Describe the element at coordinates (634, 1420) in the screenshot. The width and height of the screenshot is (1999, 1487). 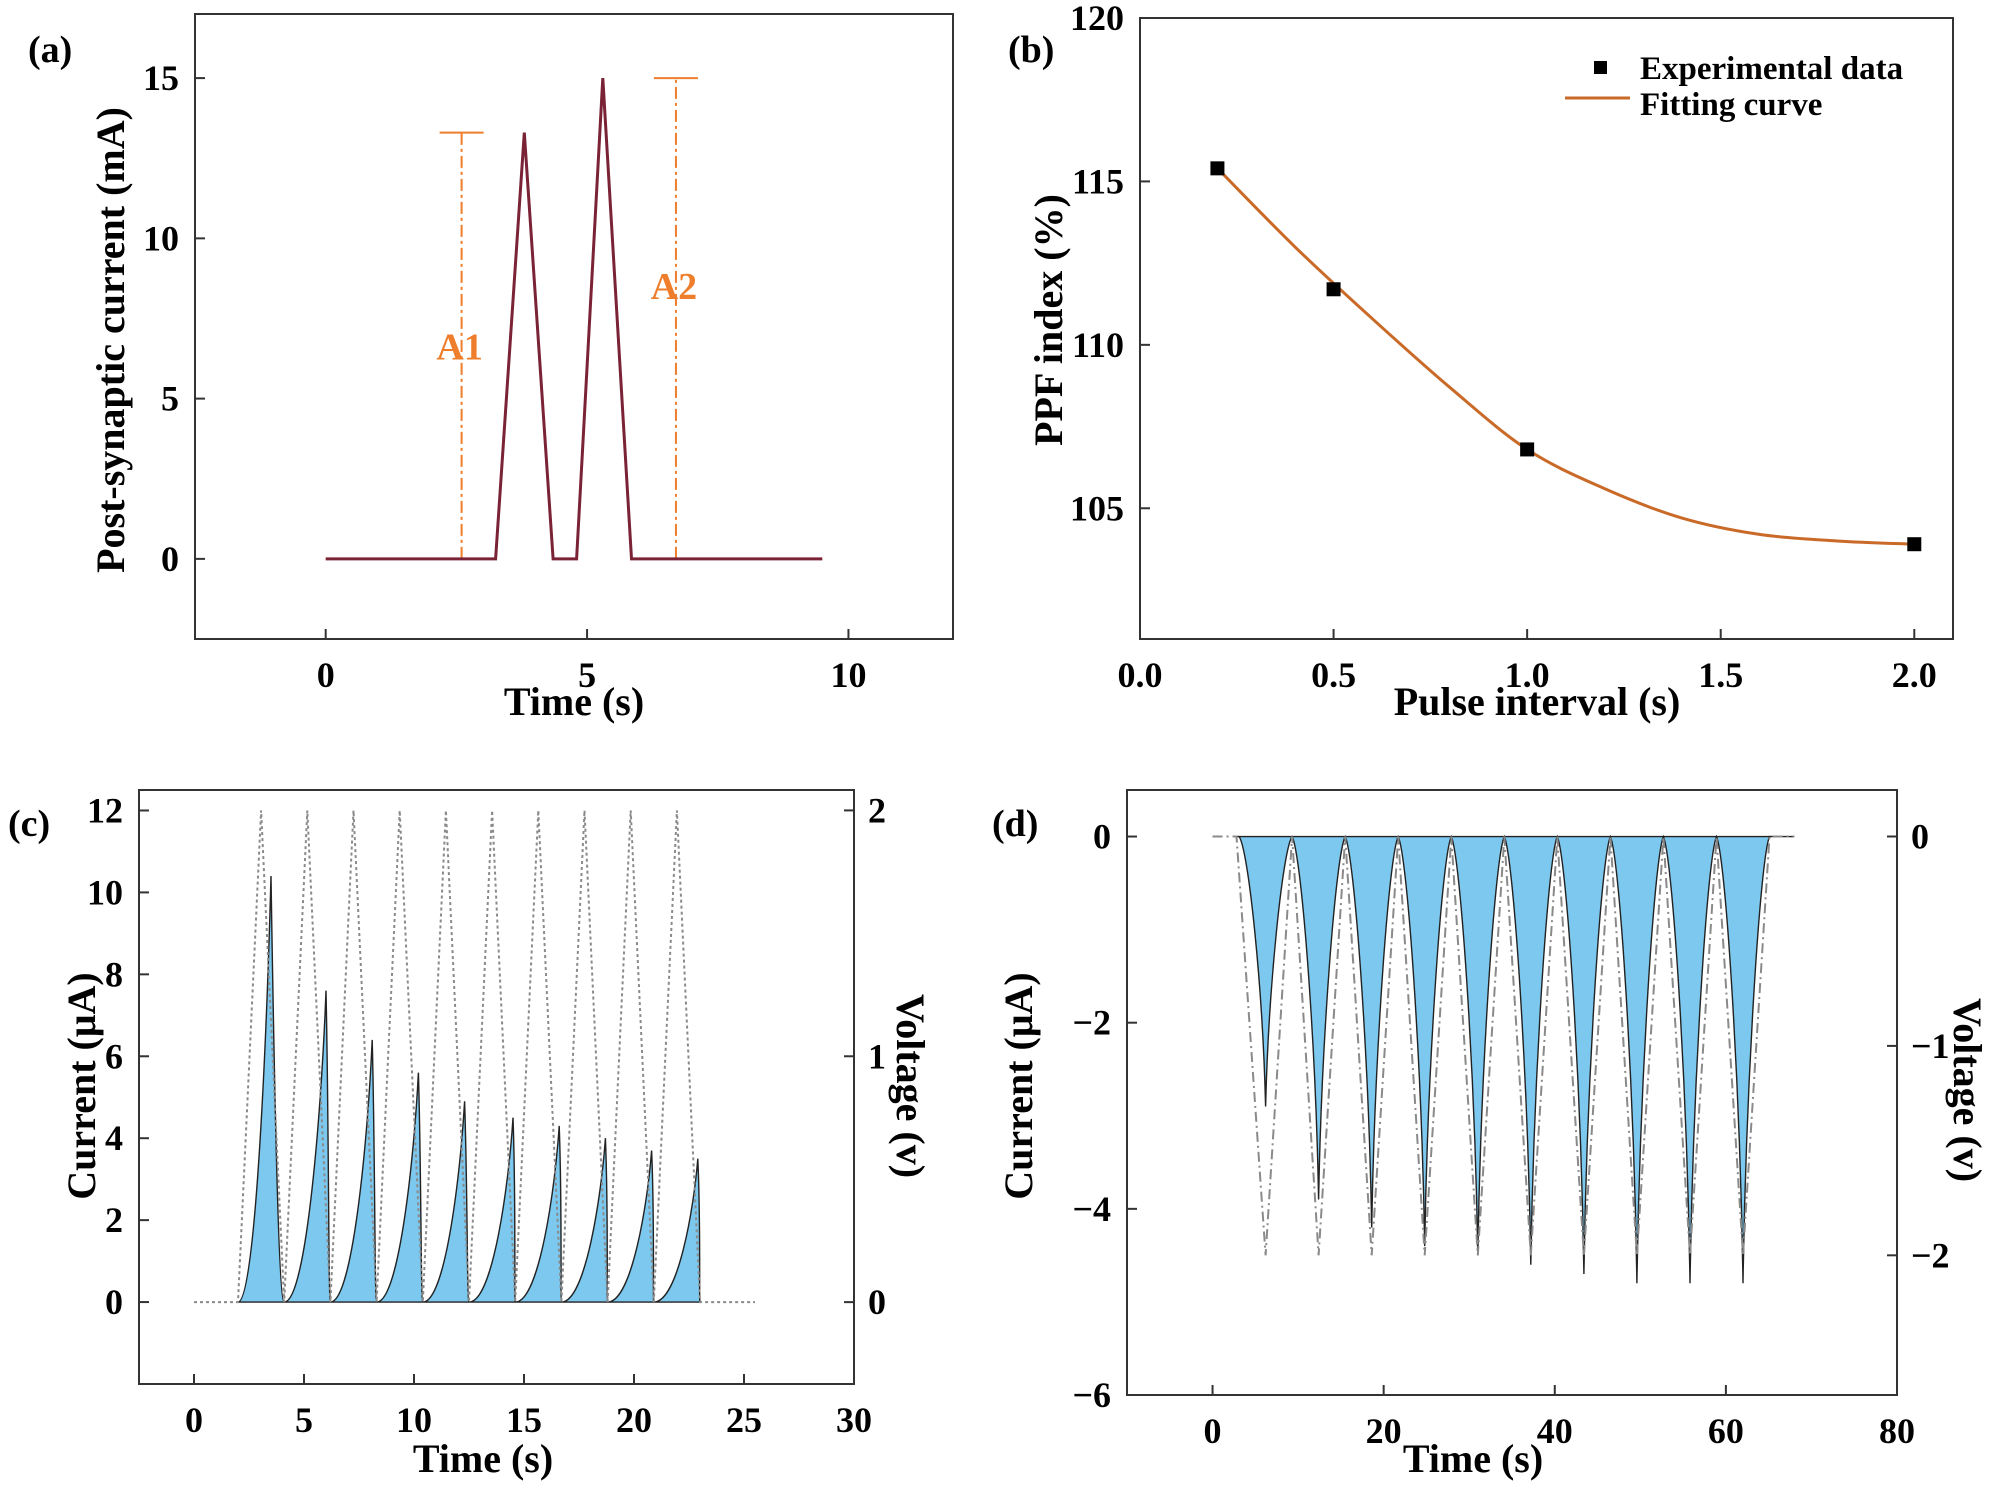
I see `c-xtick-label: 20` at that location.